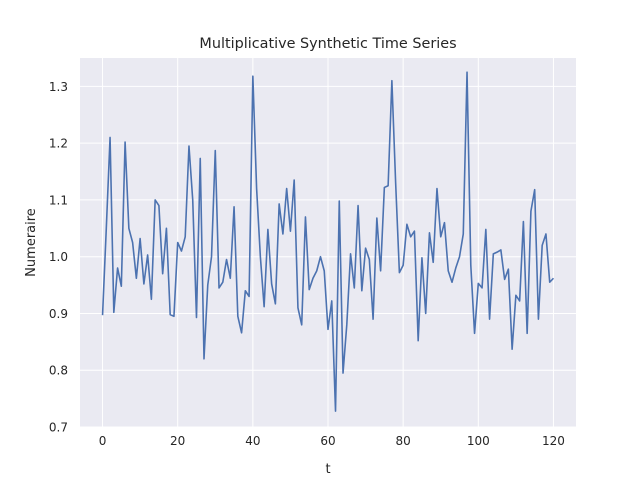 This screenshot has height=480, width=640. I want to click on x-axis: 0 20 40 60 80 100 120, so click(332, 441).